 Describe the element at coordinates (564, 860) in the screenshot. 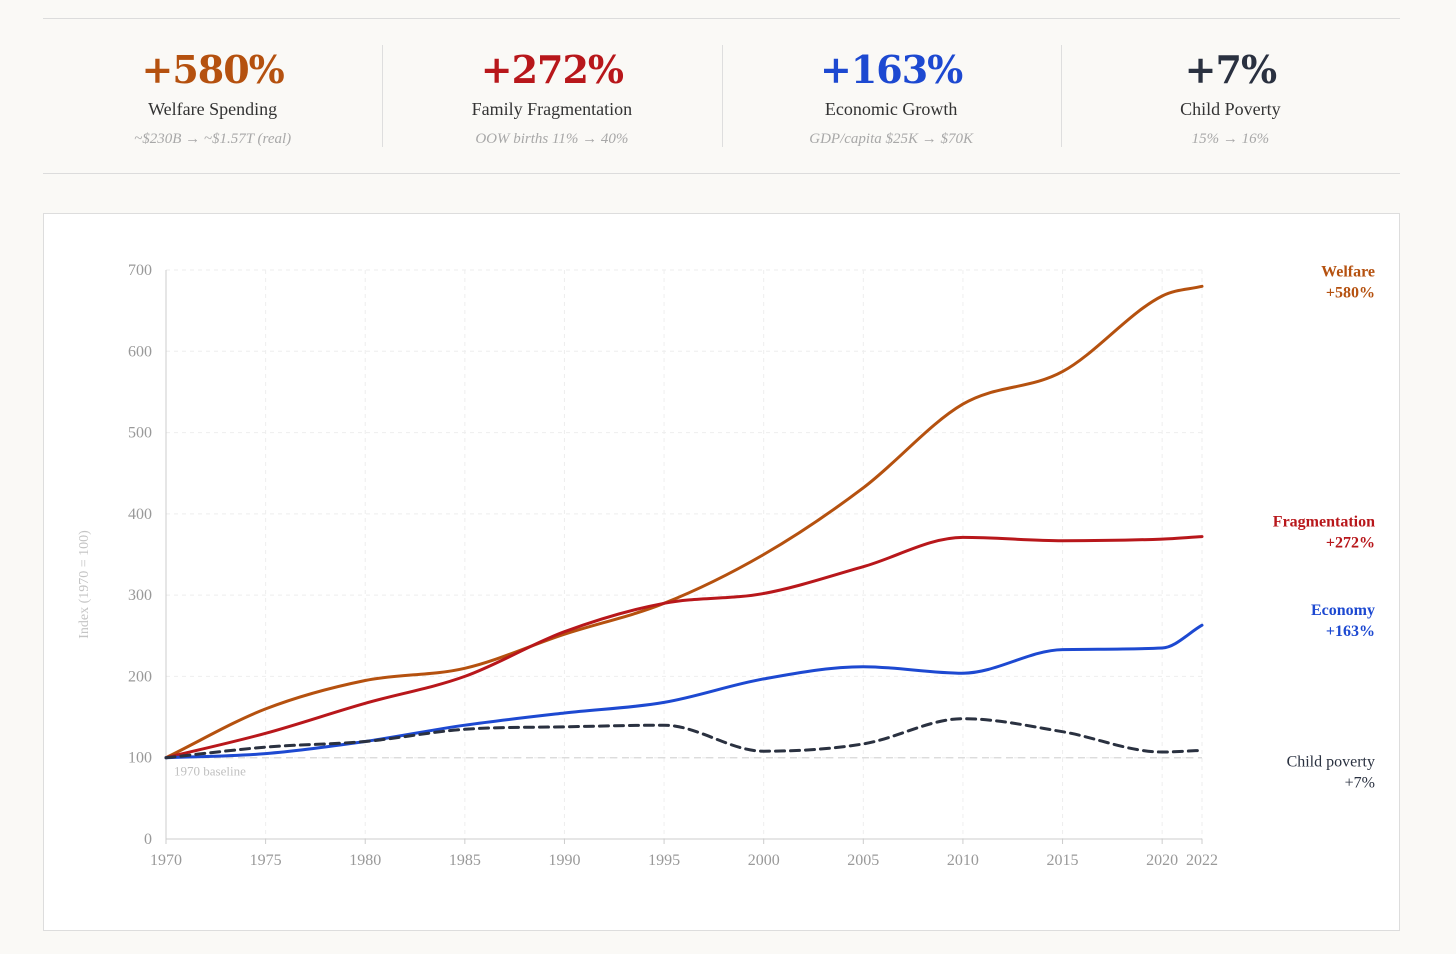

I see `x-tick-label: 1990` at that location.